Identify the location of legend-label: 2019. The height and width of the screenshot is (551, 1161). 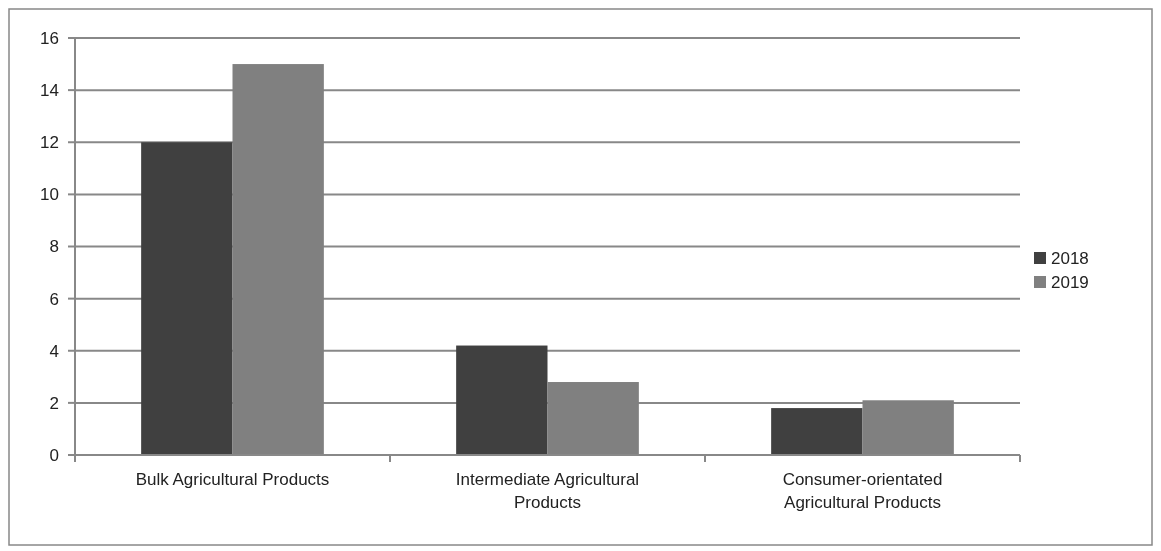
(1070, 282).